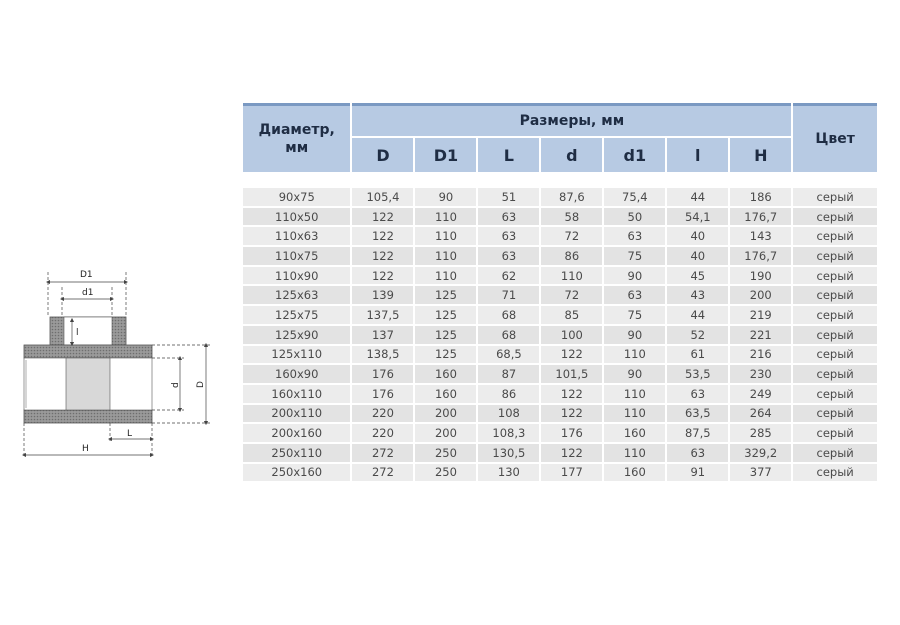  I want to click on label-H: H, so click(85, 449).